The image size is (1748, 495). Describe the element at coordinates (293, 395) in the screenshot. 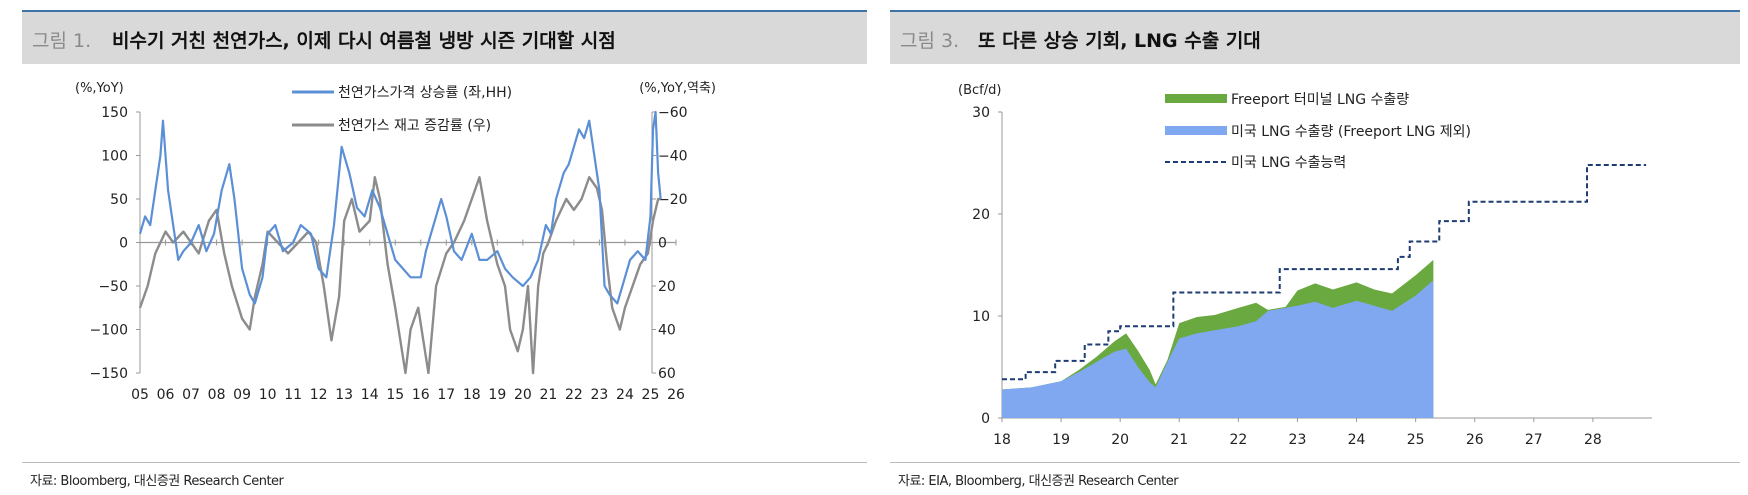

I see `x-tick-label: 11` at that location.